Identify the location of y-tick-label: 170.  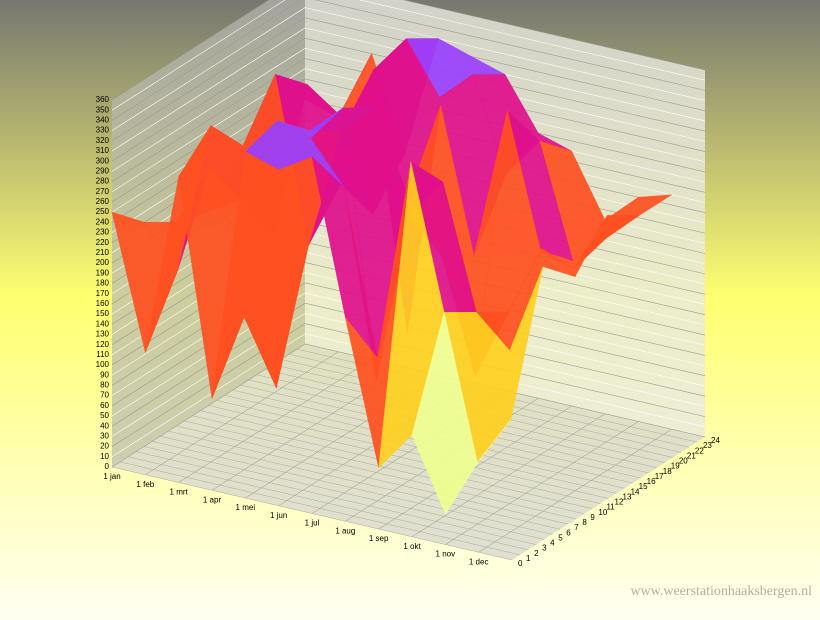
(103, 293).